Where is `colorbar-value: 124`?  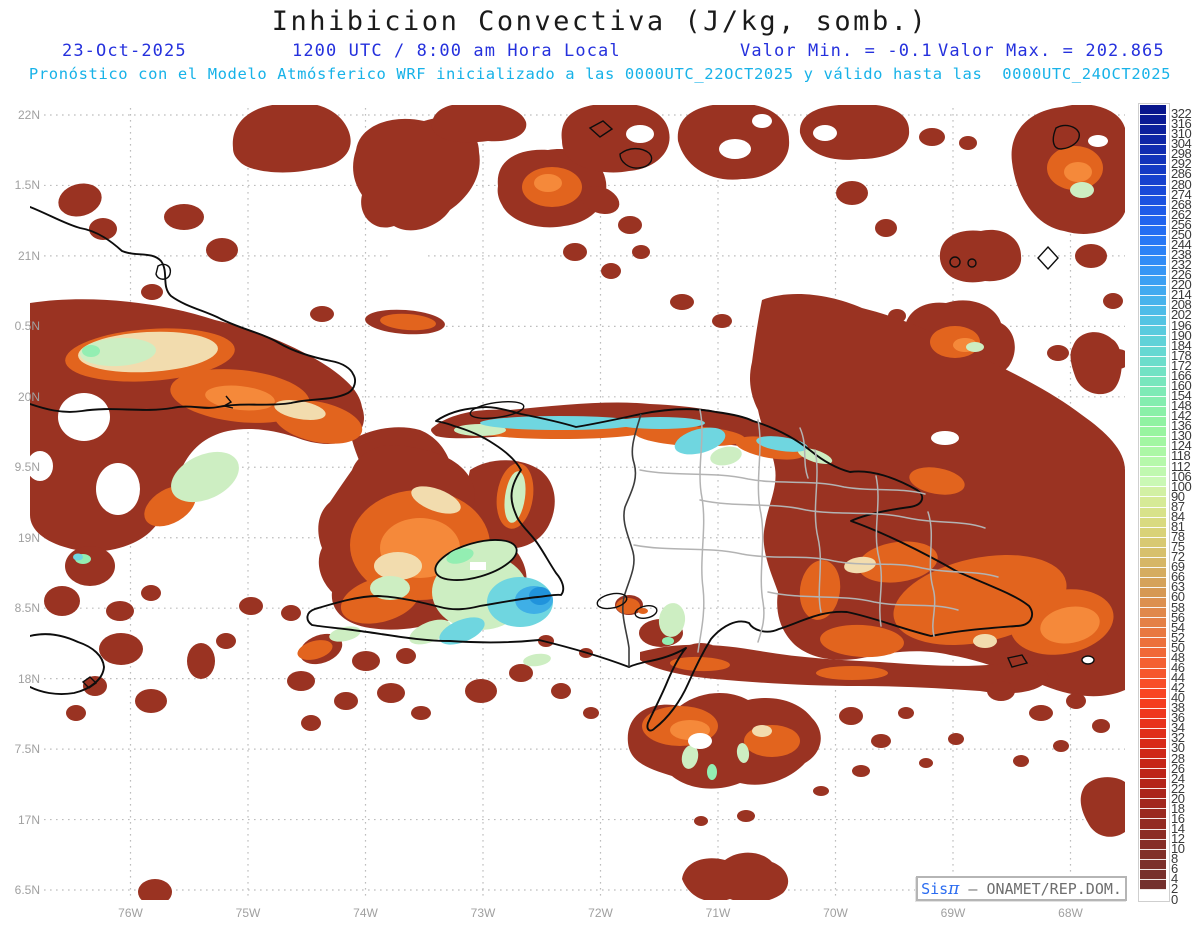
colorbar-value: 124 is located at coordinates (1181, 446).